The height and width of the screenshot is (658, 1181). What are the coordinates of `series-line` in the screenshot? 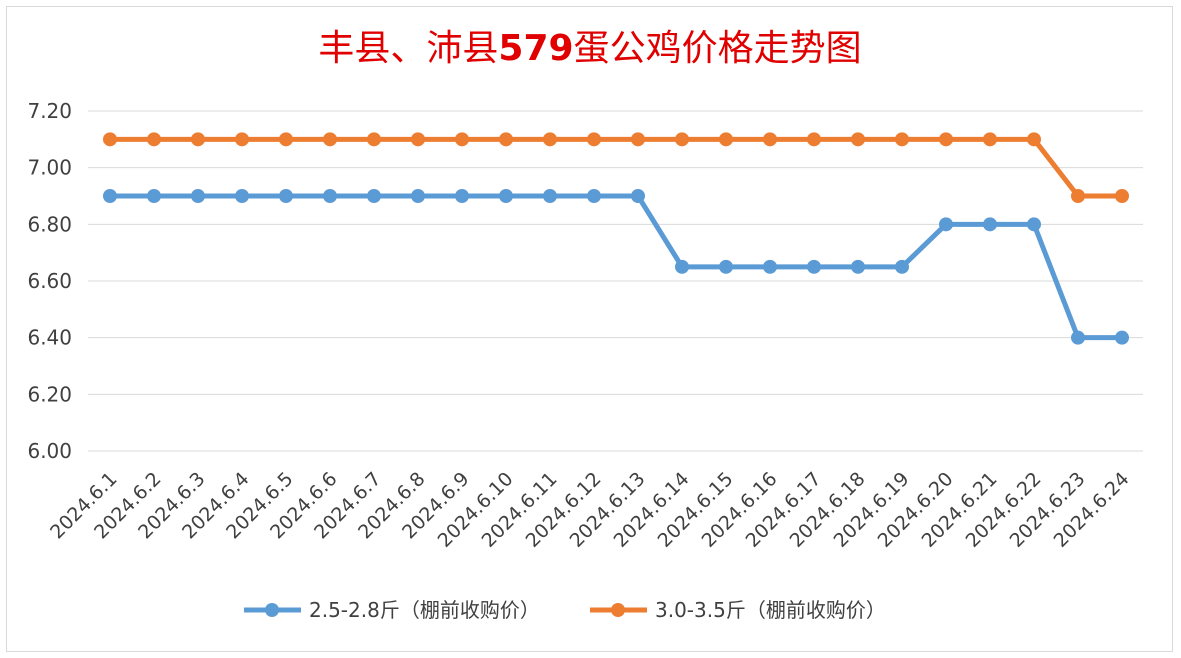 It's located at (616, 167).